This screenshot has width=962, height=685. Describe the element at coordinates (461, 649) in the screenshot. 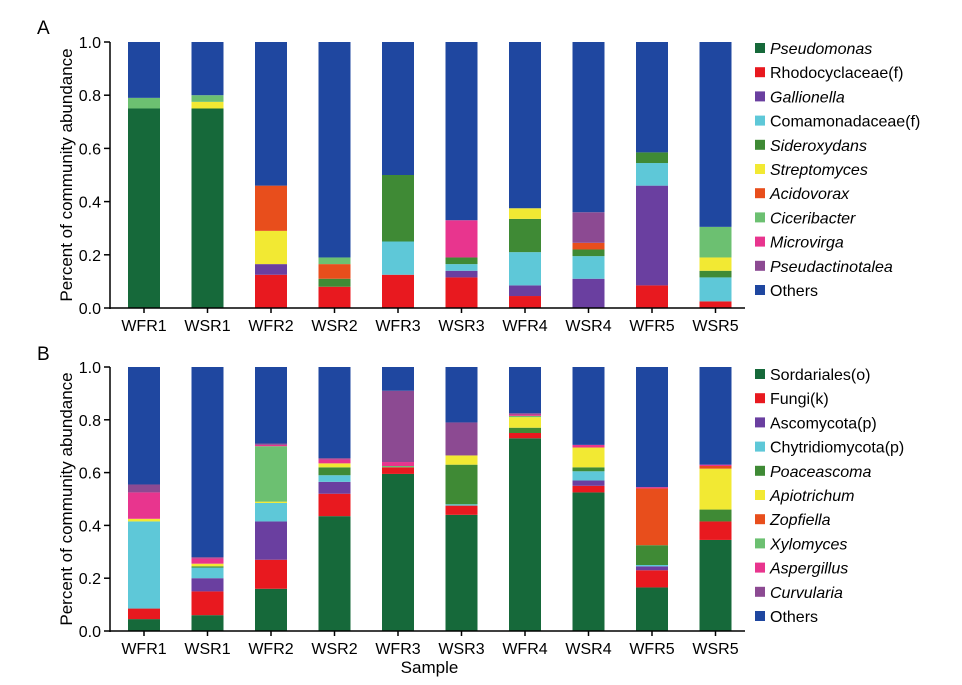

I see `x-tick-label: WSR3` at that location.